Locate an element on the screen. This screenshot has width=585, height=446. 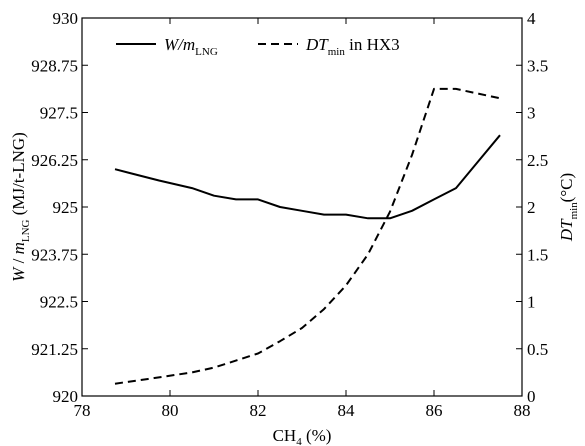
y-left-tick-label: 928.75 is located at coordinates (54, 65).